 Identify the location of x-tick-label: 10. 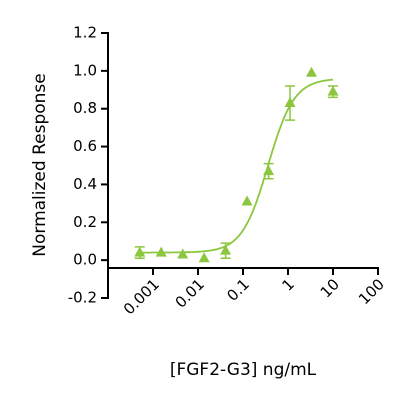
(330, 288).